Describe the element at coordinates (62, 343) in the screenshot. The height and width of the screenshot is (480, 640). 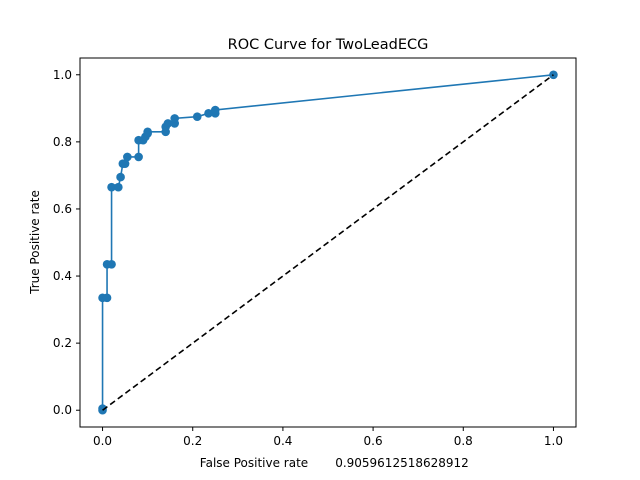
I see `y-tick-label-1: 0.2` at that location.